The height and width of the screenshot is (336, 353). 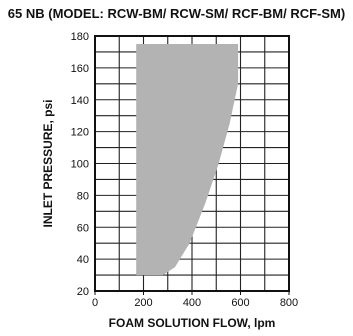 What do you see at coordinates (80, 101) in the screenshot?
I see `y-tick-label: 140` at bounding box center [80, 101].